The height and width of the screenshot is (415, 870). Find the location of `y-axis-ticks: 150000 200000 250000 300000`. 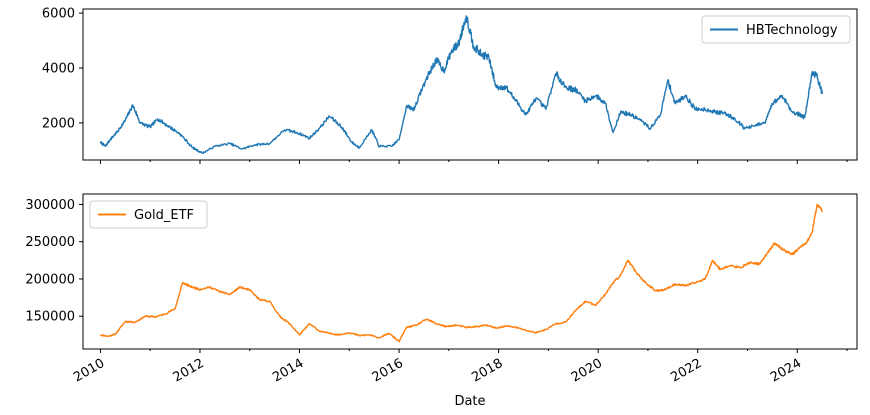

y-axis-ticks: 150000 200000 250000 300000 is located at coordinates (54, 261).